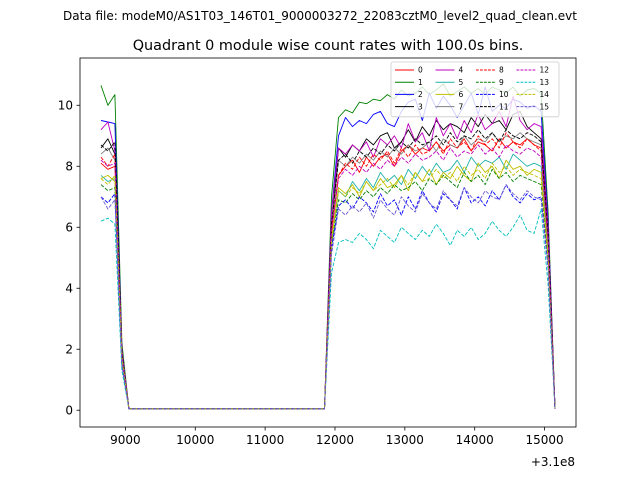  I want to click on x-tick-label-13000: 13000, so click(405, 440).